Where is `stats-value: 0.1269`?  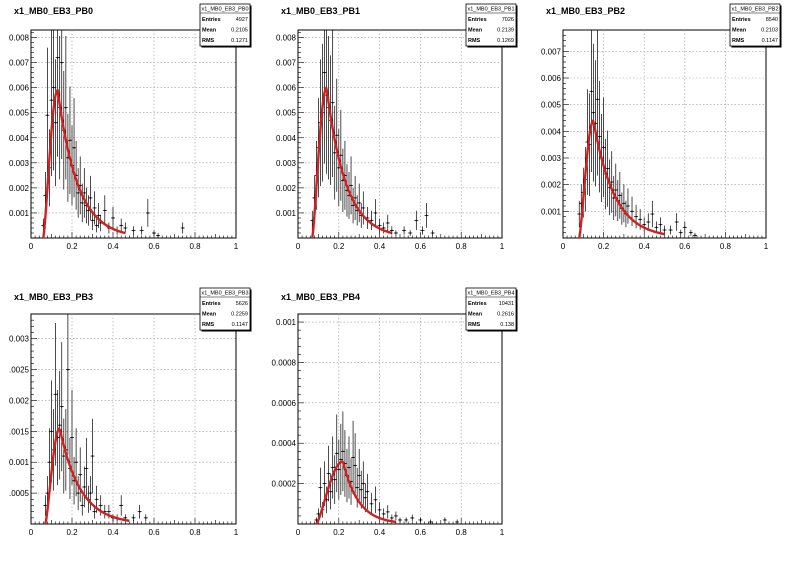 stats-value: 0.1269 is located at coordinates (505, 41).